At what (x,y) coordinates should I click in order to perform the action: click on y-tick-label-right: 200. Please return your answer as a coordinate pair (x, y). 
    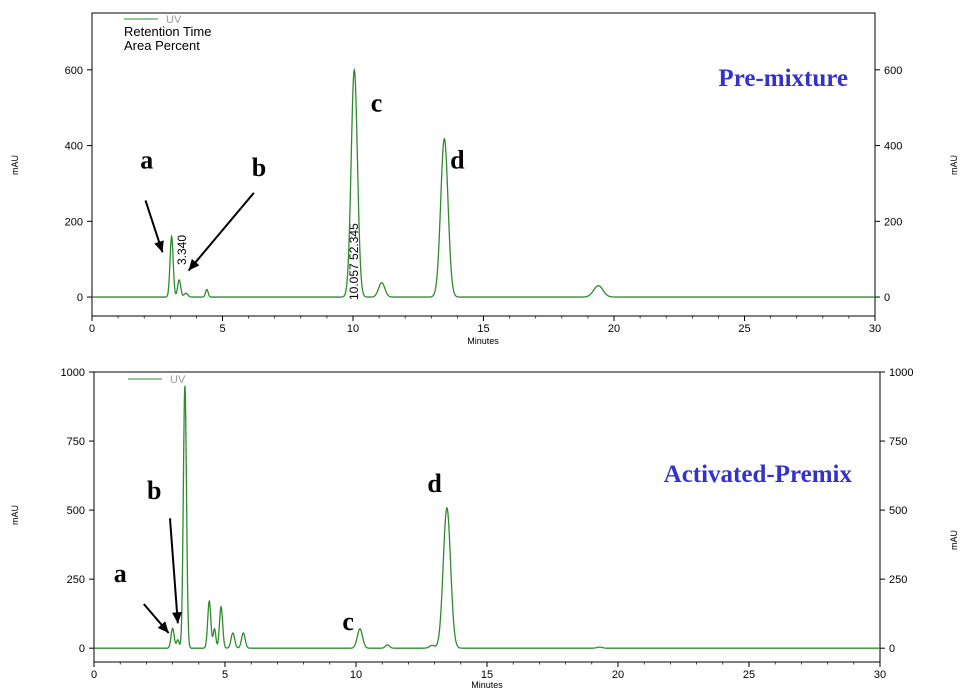
    Looking at the image, I should click on (893, 222).